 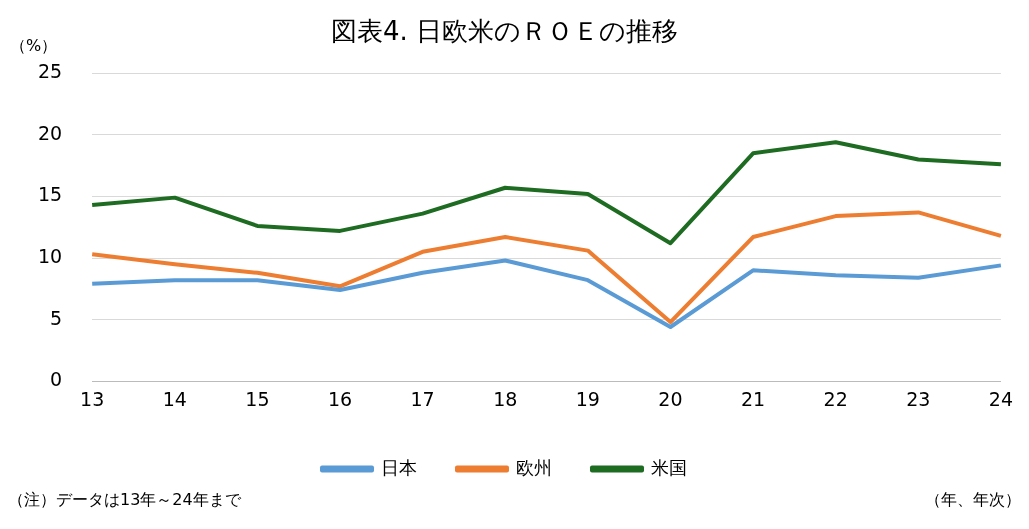 What do you see at coordinates (50, 132) in the screenshot?
I see `y-tick-label: 20` at bounding box center [50, 132].